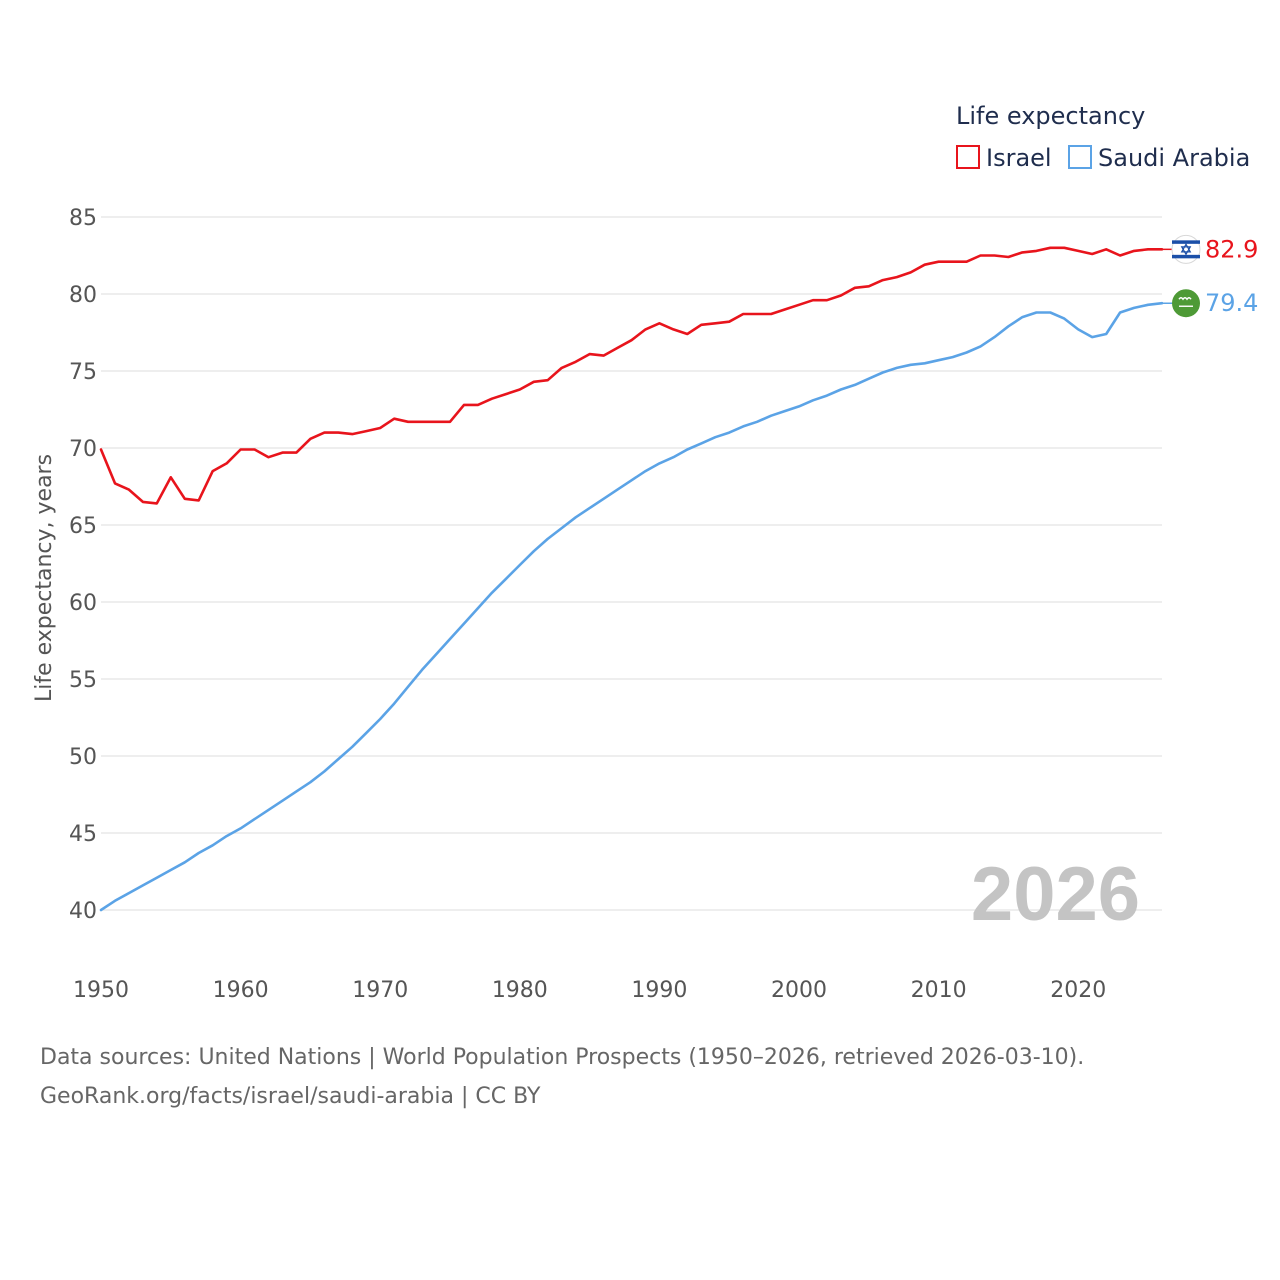  I want to click on legend-title: Life expectancy, so click(1050, 116).